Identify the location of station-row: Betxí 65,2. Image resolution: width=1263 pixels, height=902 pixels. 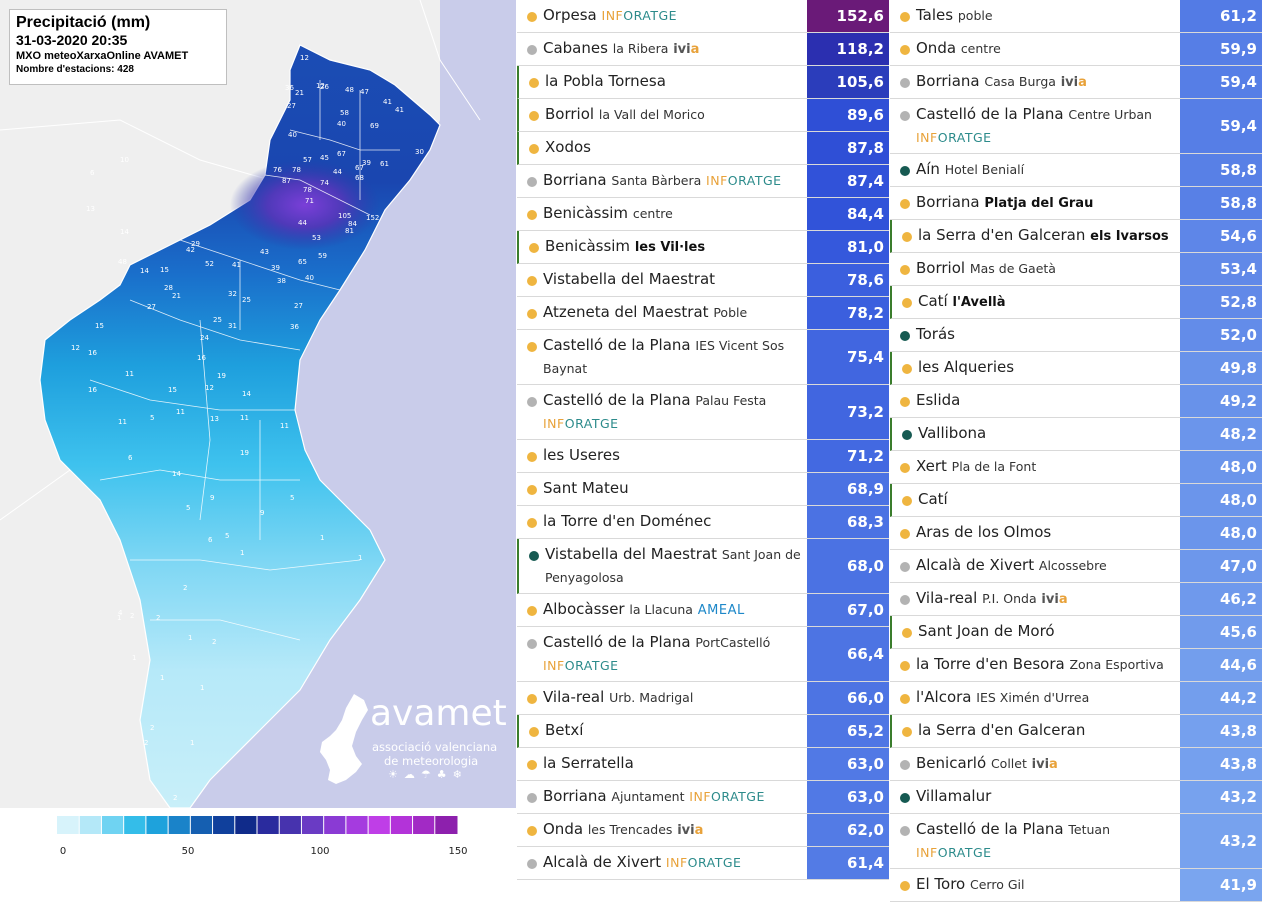
(703, 731).